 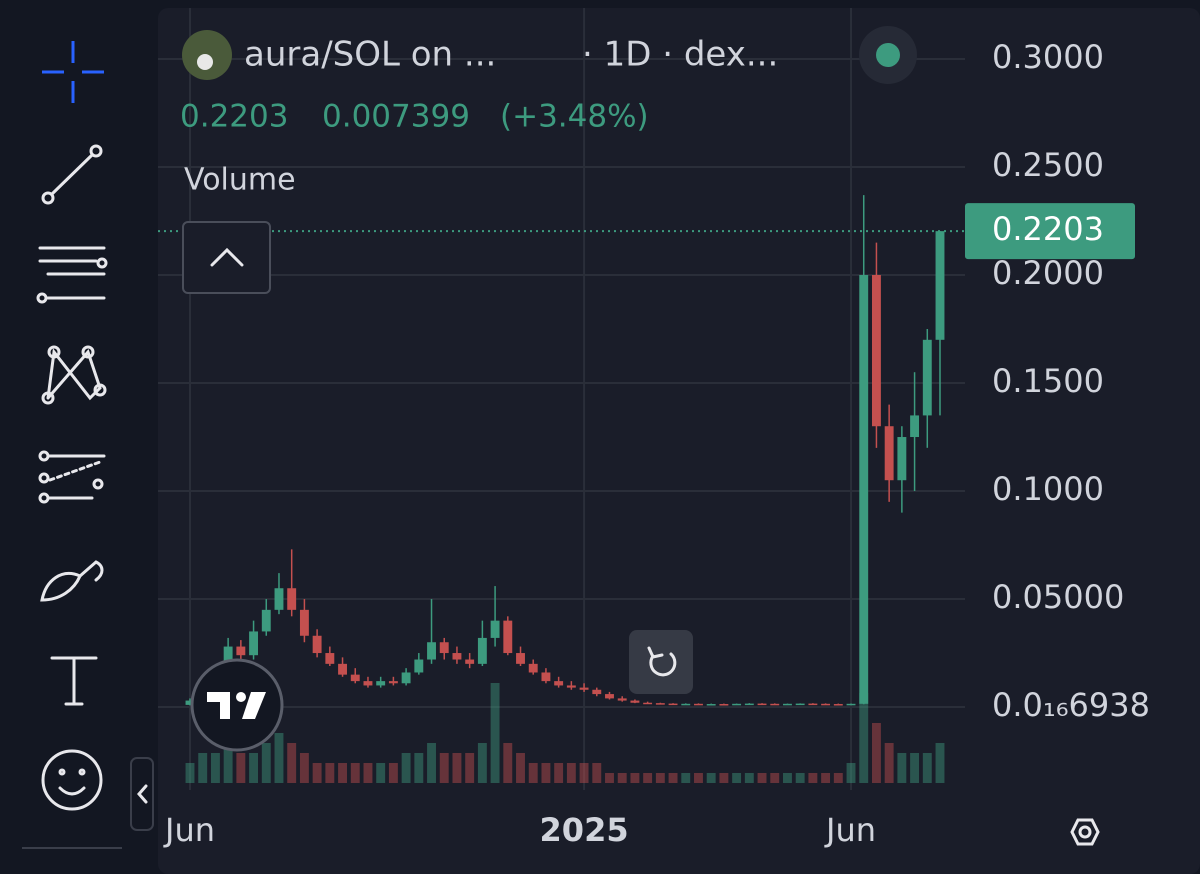 I want to click on volume-label: Volume, so click(x=240, y=180).